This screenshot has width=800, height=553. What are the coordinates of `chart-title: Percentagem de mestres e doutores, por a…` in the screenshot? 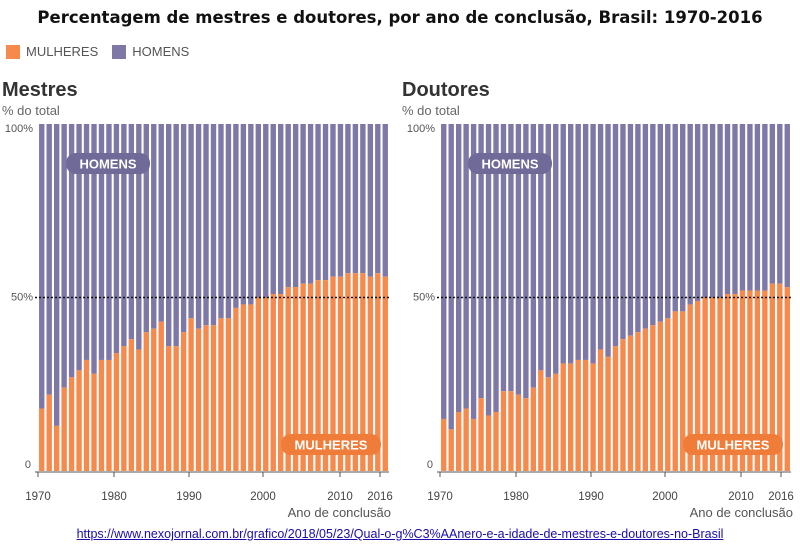 It's located at (400, 17).